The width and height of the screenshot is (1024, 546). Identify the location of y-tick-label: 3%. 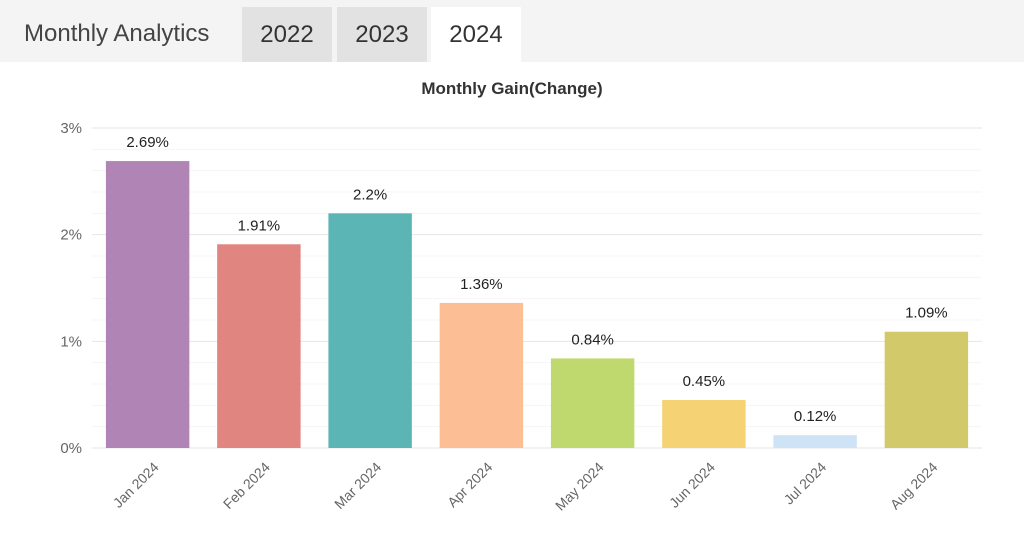
(71, 128).